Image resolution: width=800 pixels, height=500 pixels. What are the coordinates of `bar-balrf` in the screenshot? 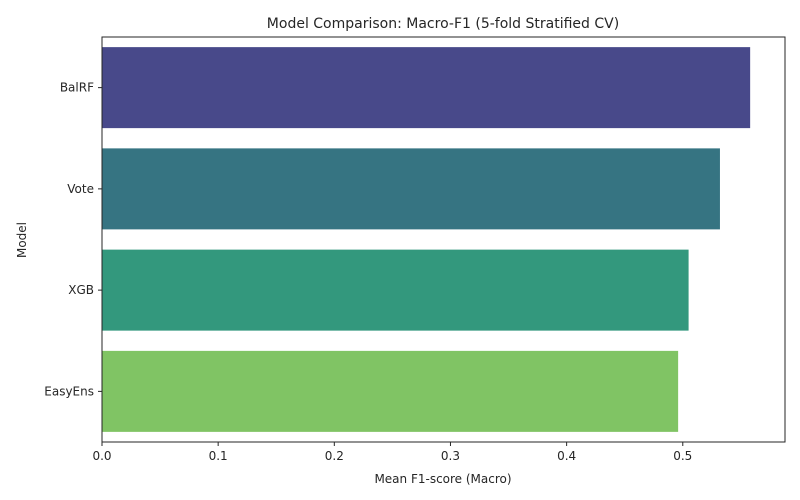 It's located at (426, 88).